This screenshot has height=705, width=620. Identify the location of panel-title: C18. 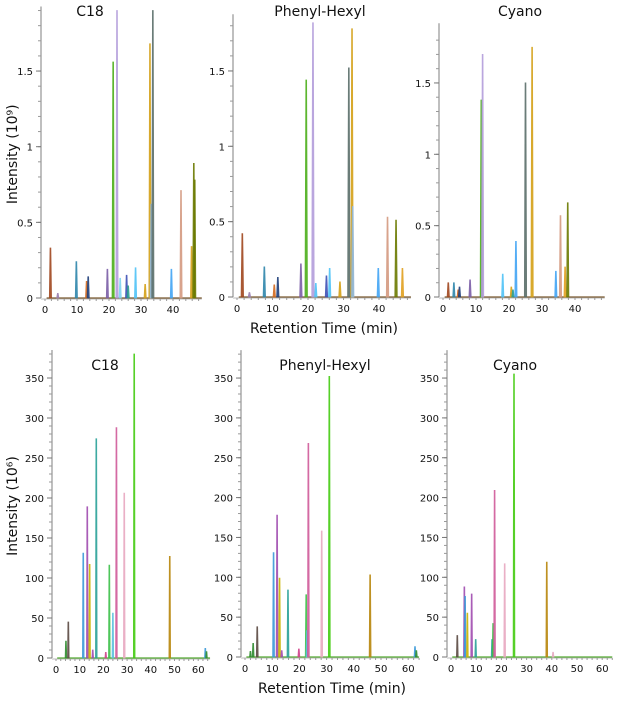
(90, 12).